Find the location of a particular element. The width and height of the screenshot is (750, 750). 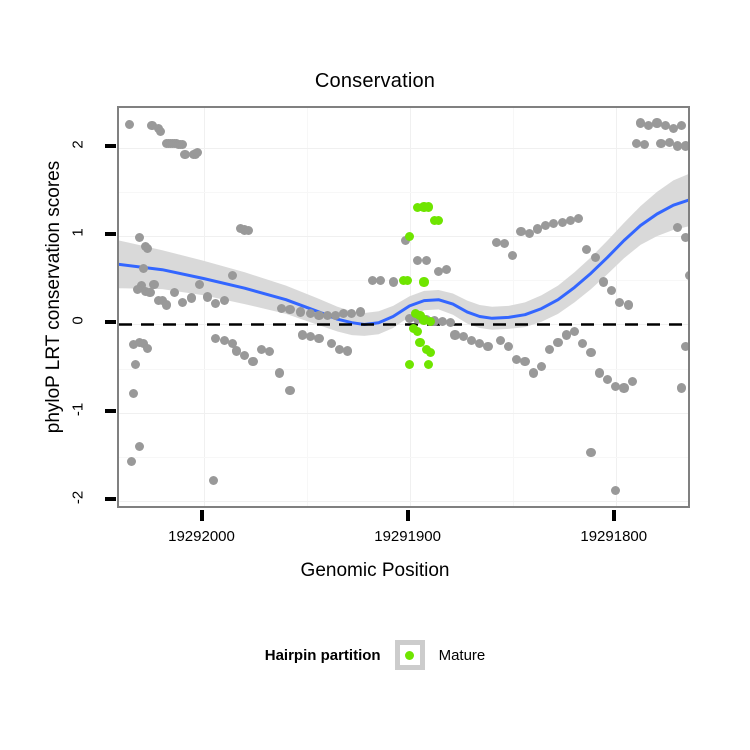

y-axis-tick-mark is located at coordinates (110, 145).